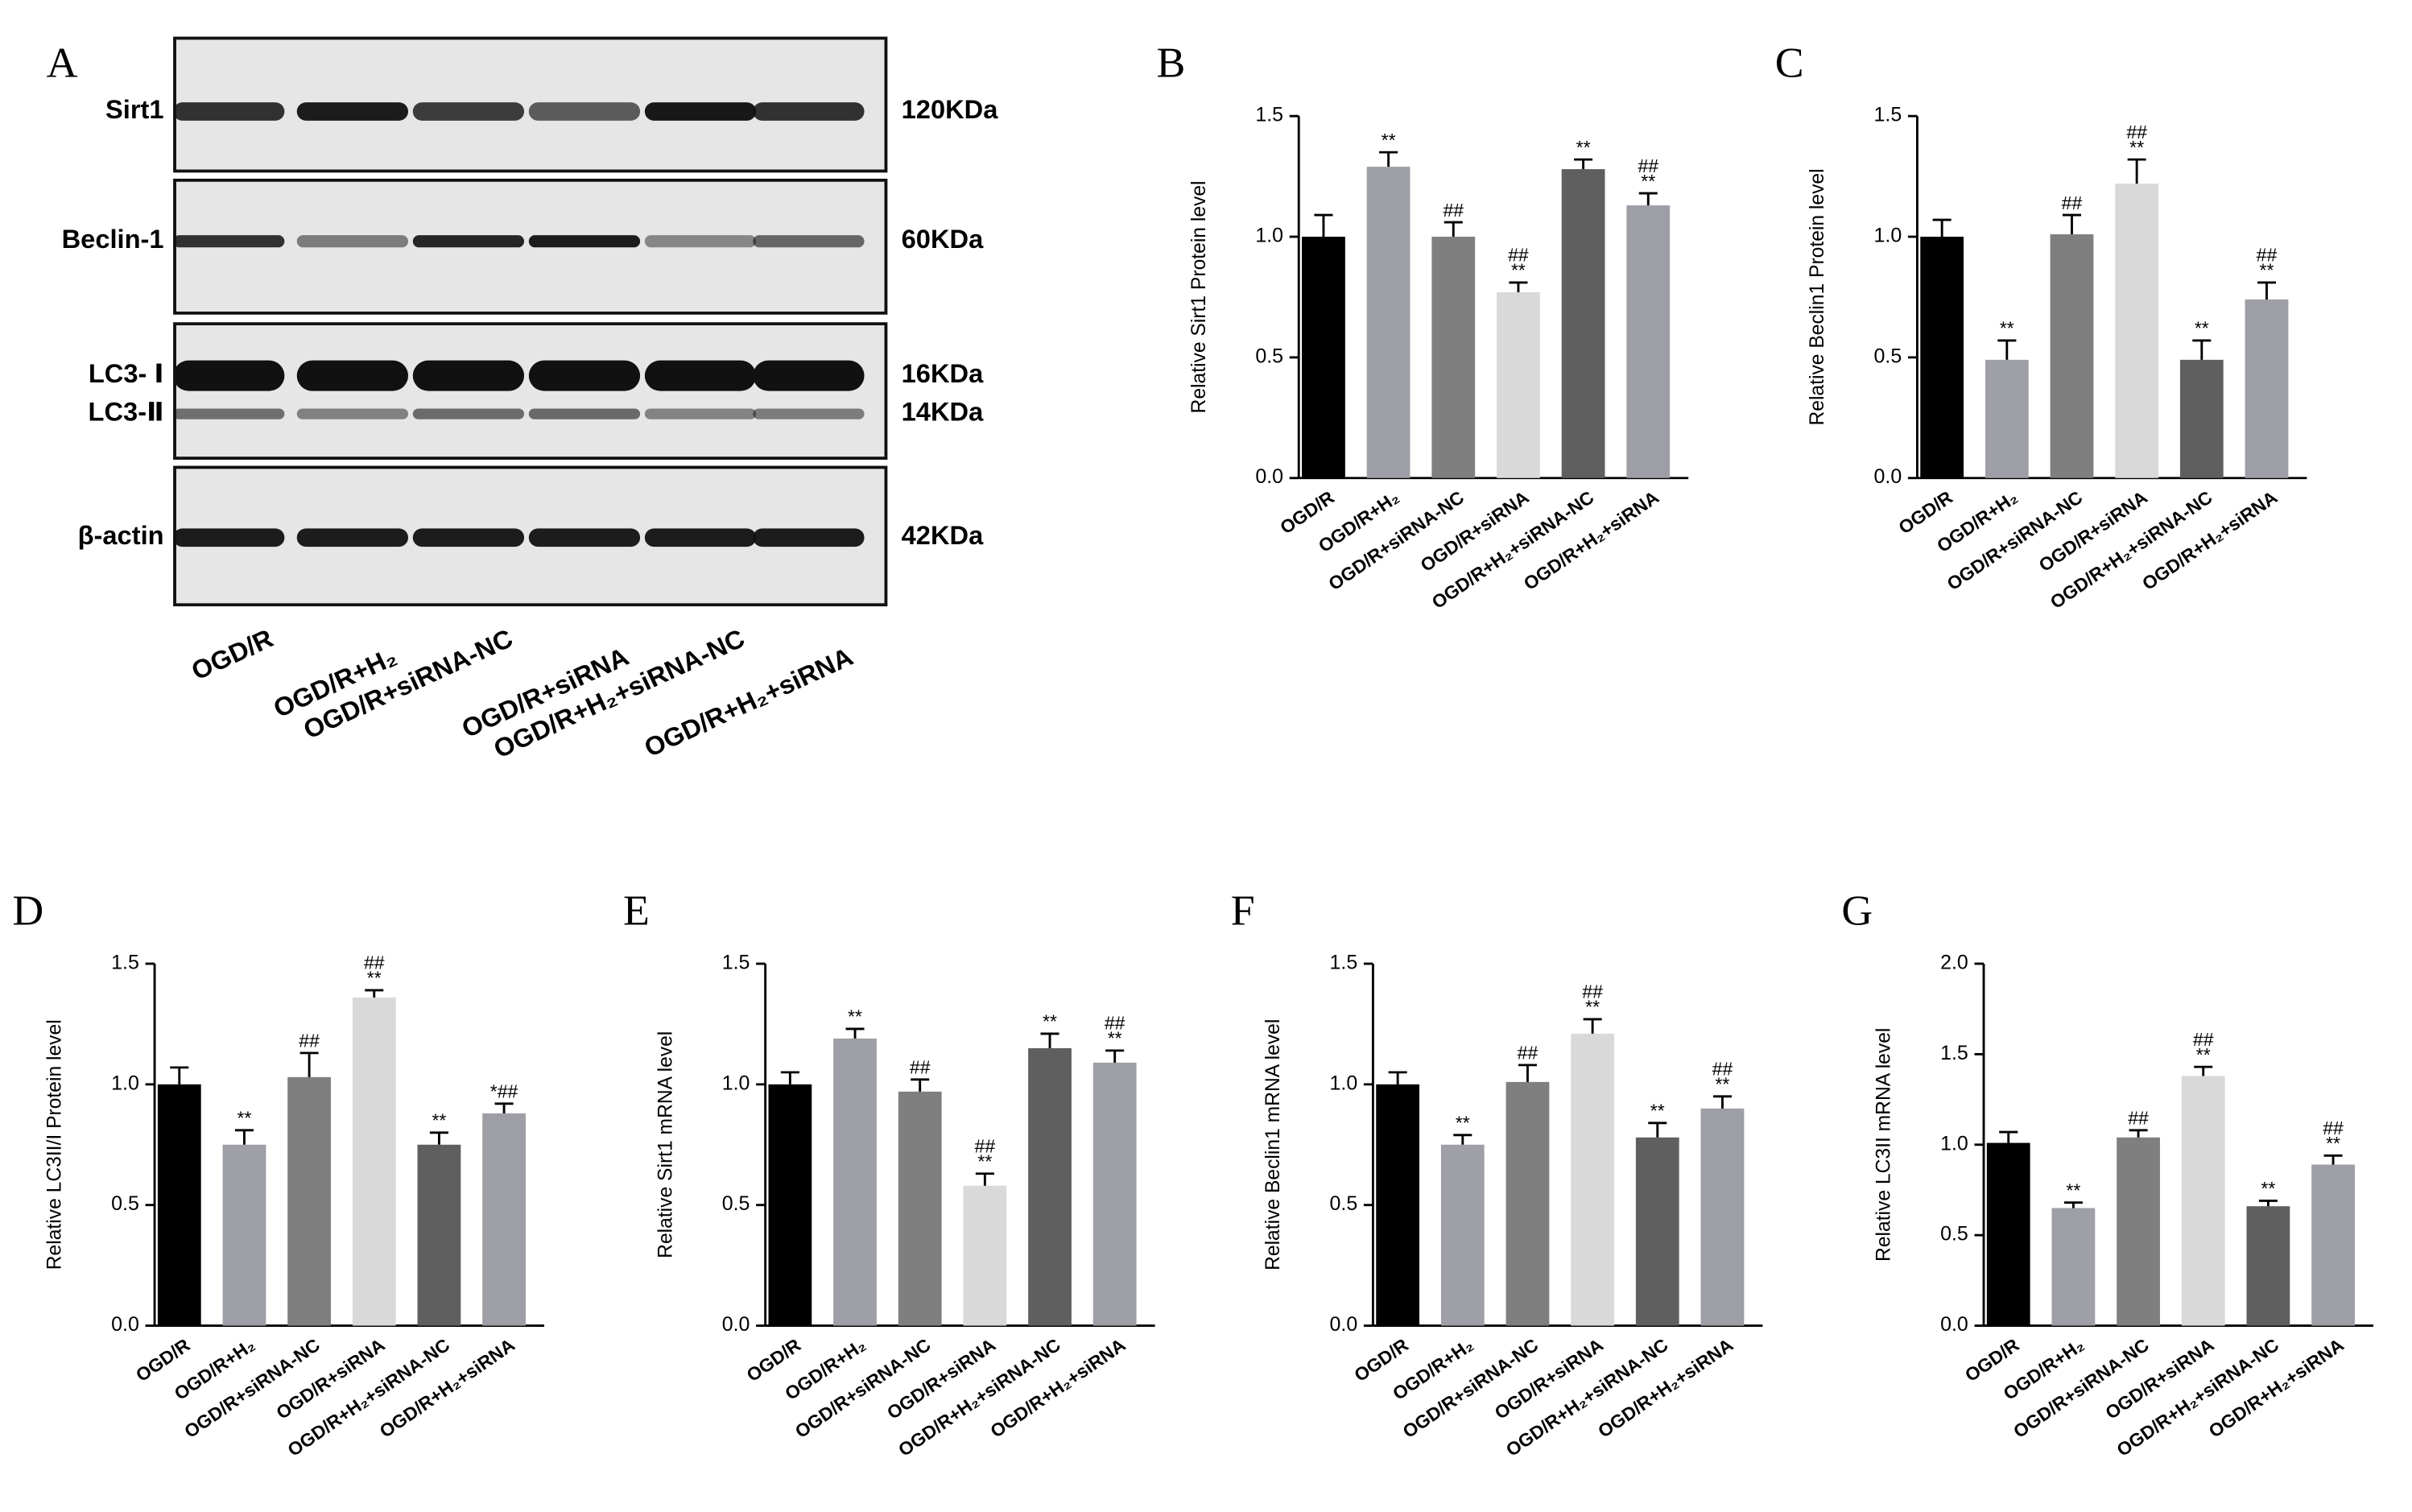  What do you see at coordinates (1884, 1145) in the screenshot?
I see `y-axis-label: Relative LC3II mRNA level` at bounding box center [1884, 1145].